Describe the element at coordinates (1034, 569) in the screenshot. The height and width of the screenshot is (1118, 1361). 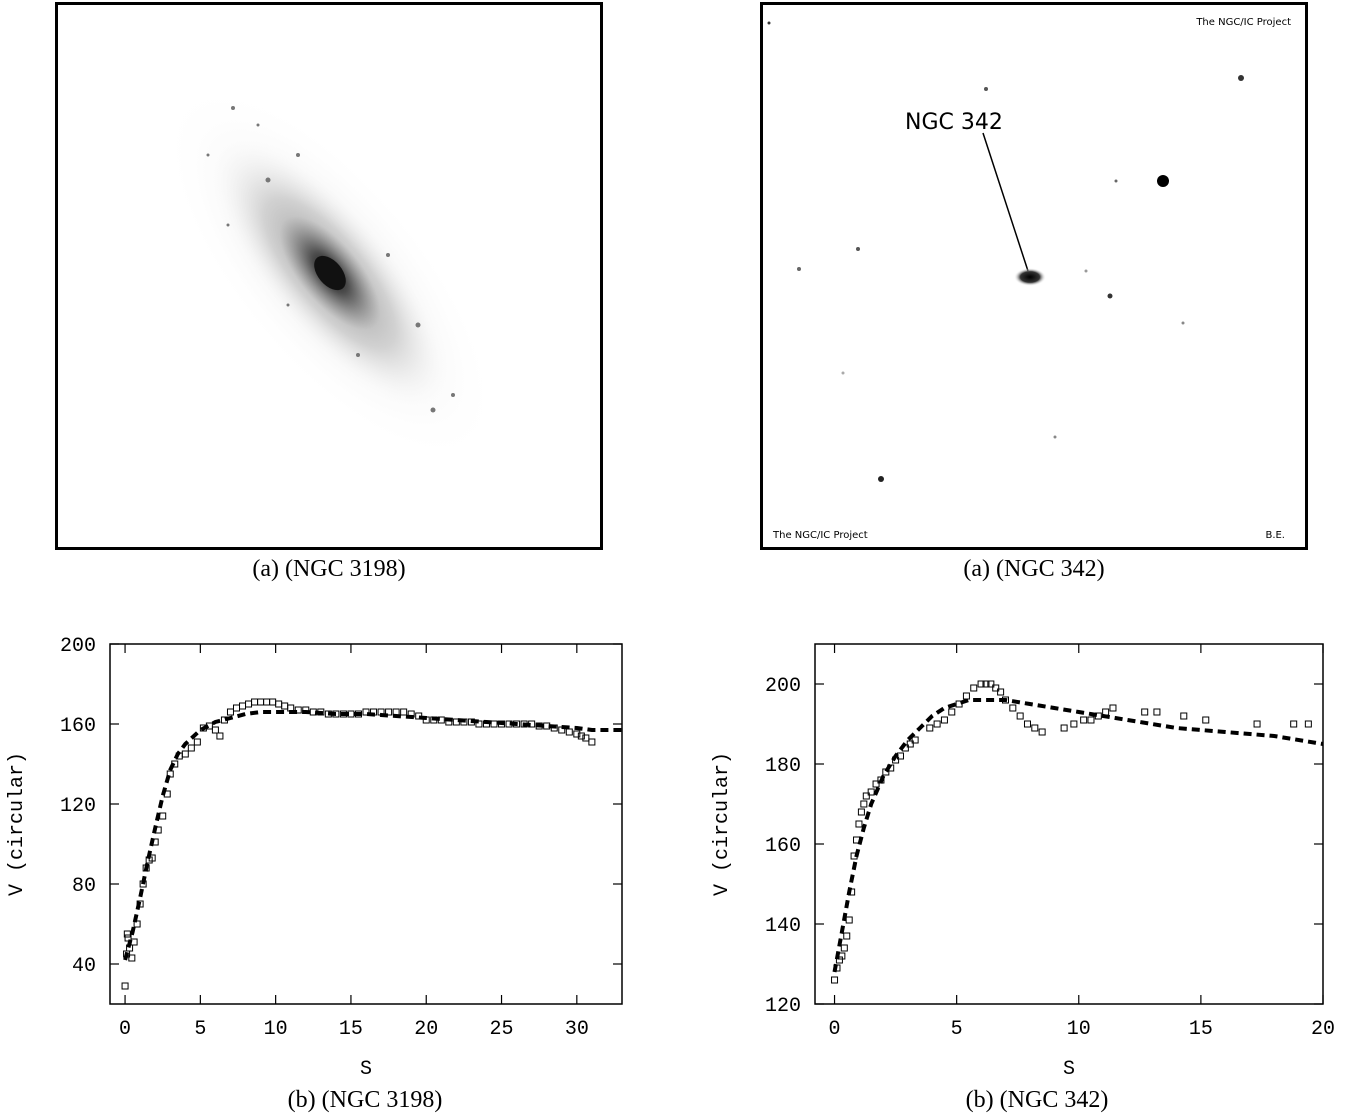
I see `caption-top-right: (a) (NGC 342)` at that location.